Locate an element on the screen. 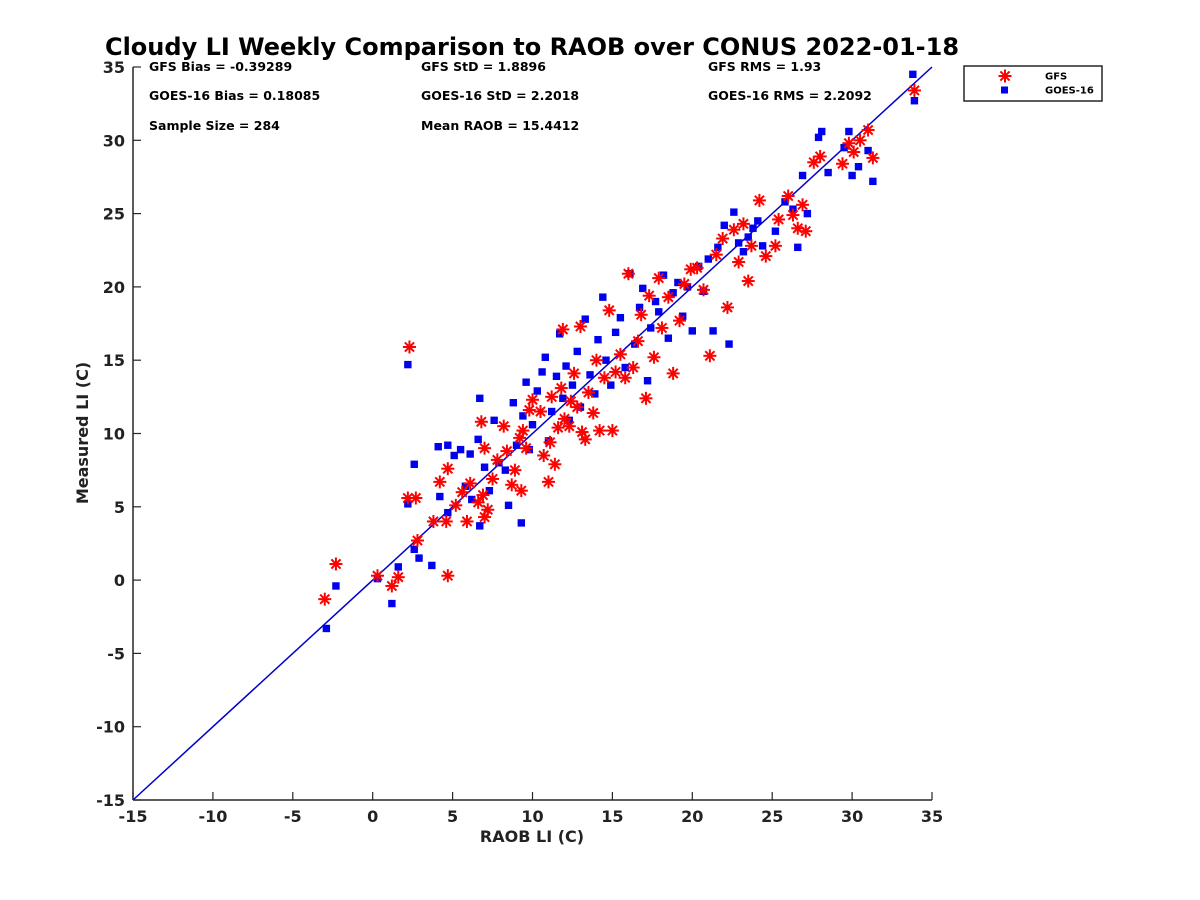 This screenshot has height=900, width=1200. y-tick-label: -10 is located at coordinates (110, 727).